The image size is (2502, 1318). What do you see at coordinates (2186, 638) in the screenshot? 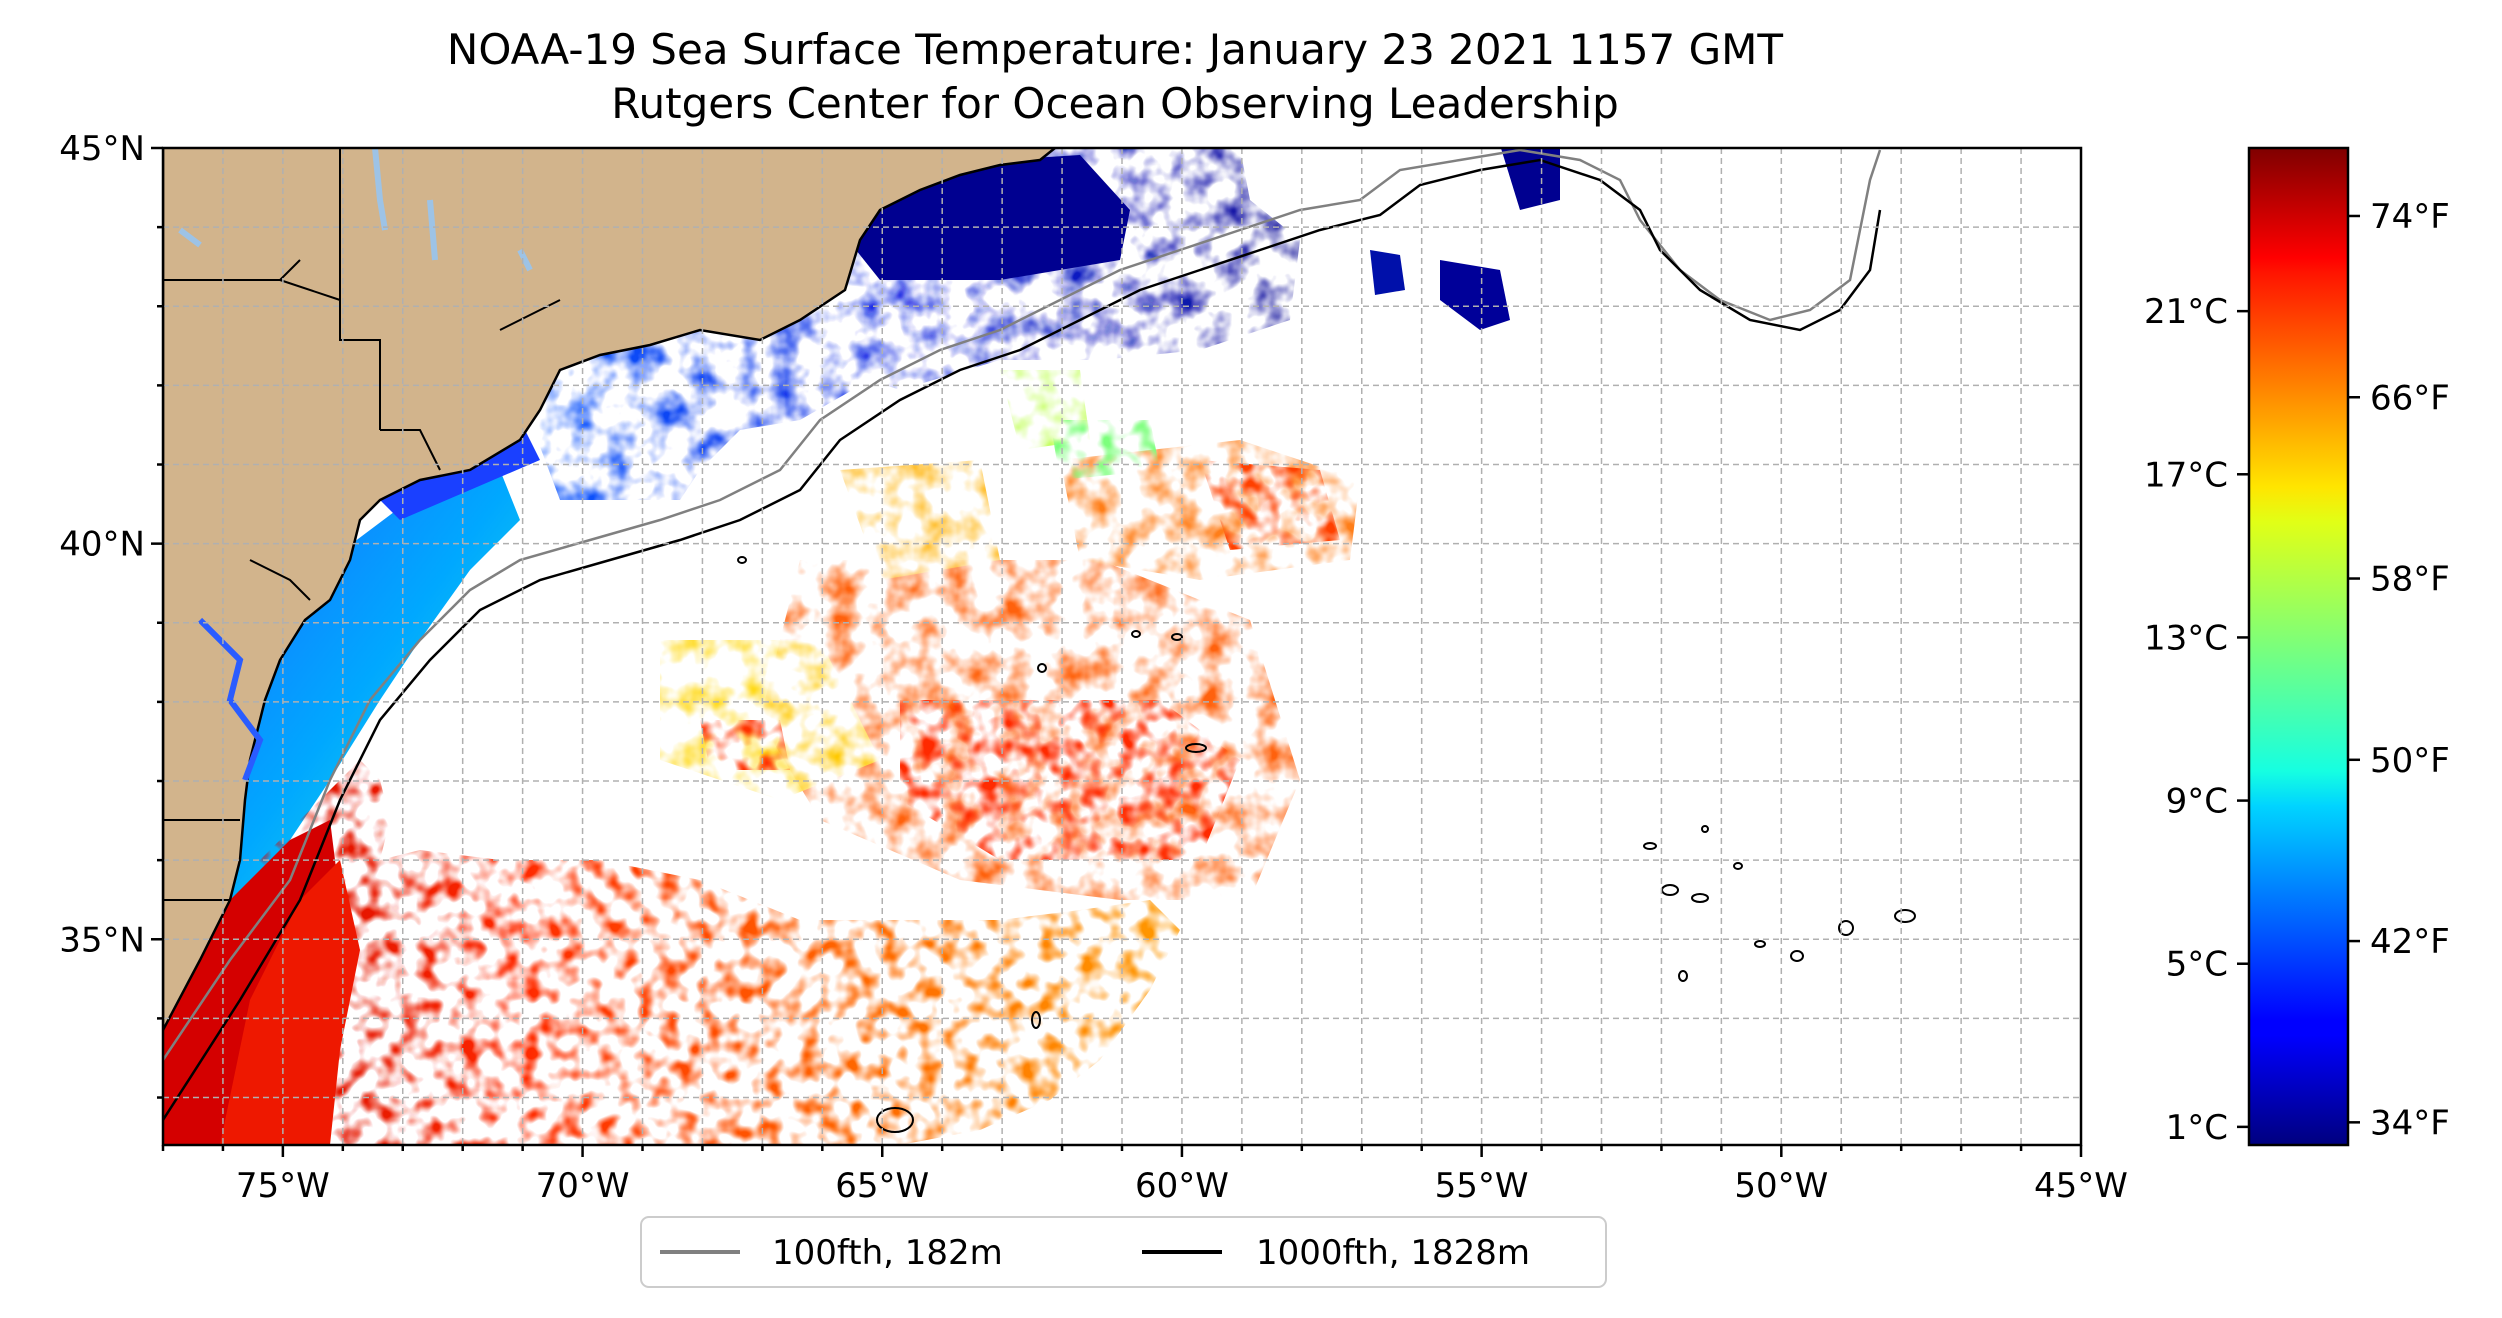
I see `colorbar-celsius-label: 13°C` at bounding box center [2186, 638].